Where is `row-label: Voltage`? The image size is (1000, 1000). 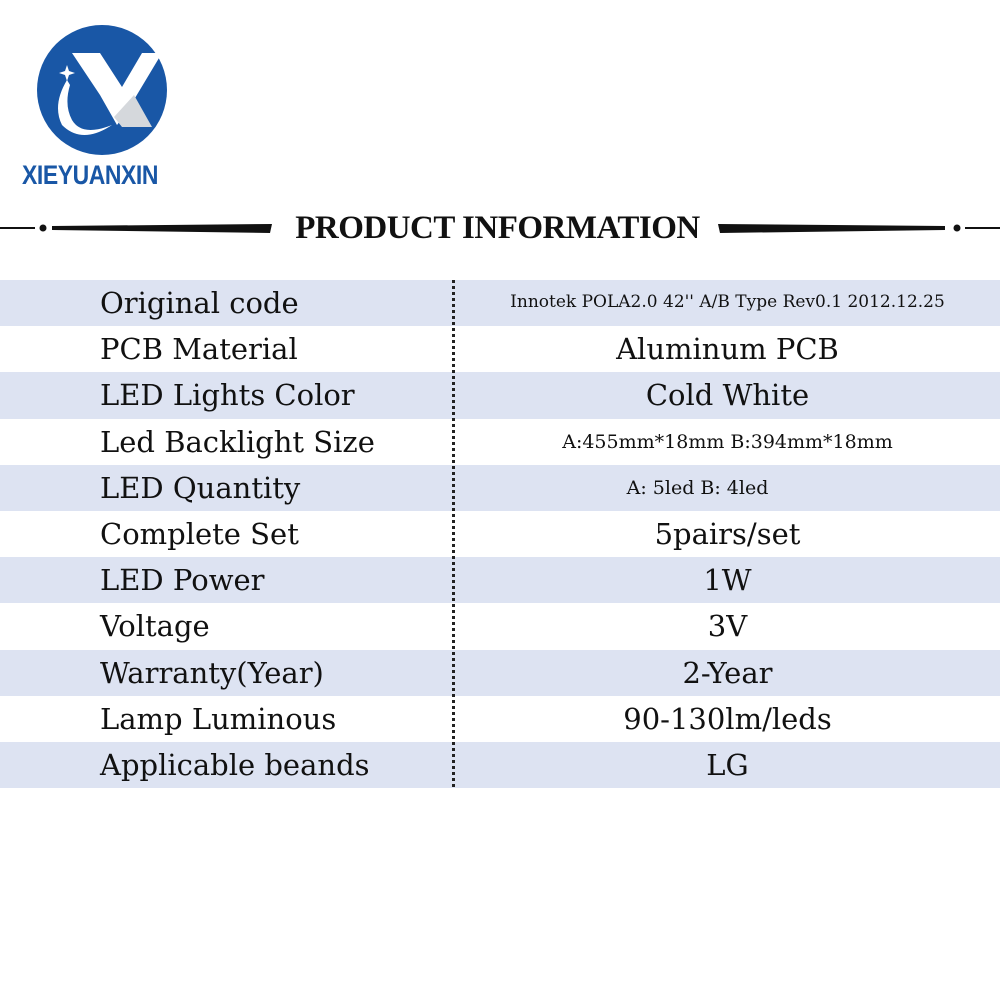 row-label: Voltage is located at coordinates (155, 626).